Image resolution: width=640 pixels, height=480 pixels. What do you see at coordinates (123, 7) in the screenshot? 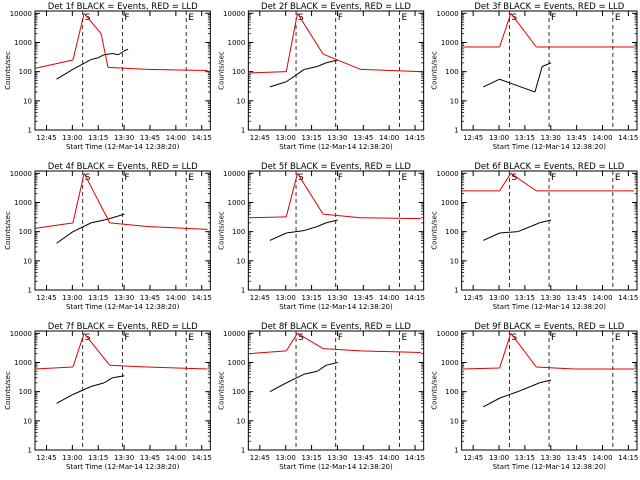
I see `panel-title: Det 1f BLACK = Events, RED = LLD` at bounding box center [123, 7].